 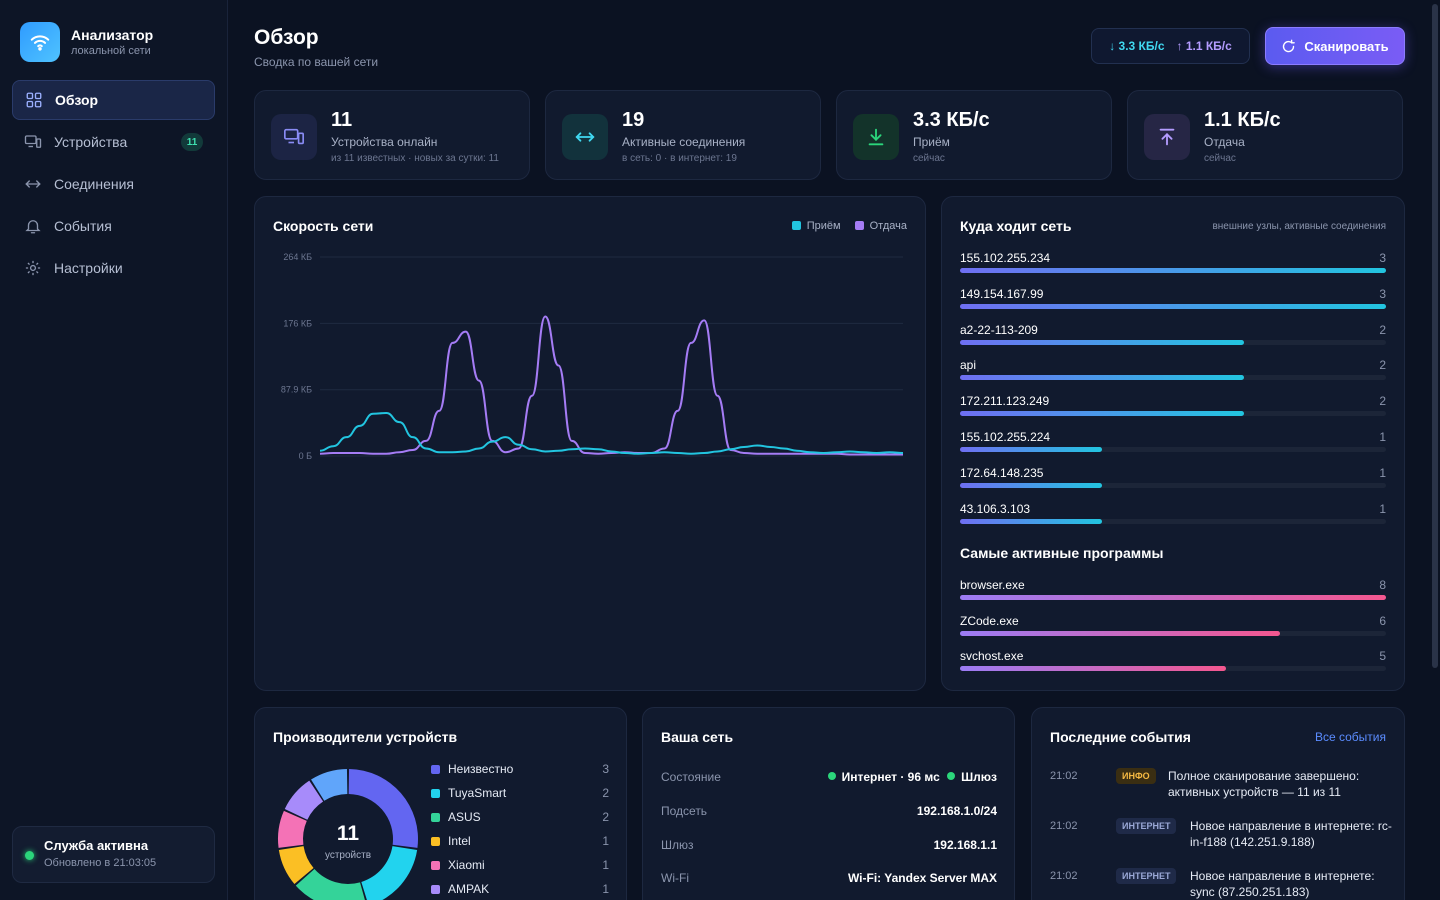 What do you see at coordinates (113, 100) in the screenshot?
I see `sidebar-item-overview: Обзор` at bounding box center [113, 100].